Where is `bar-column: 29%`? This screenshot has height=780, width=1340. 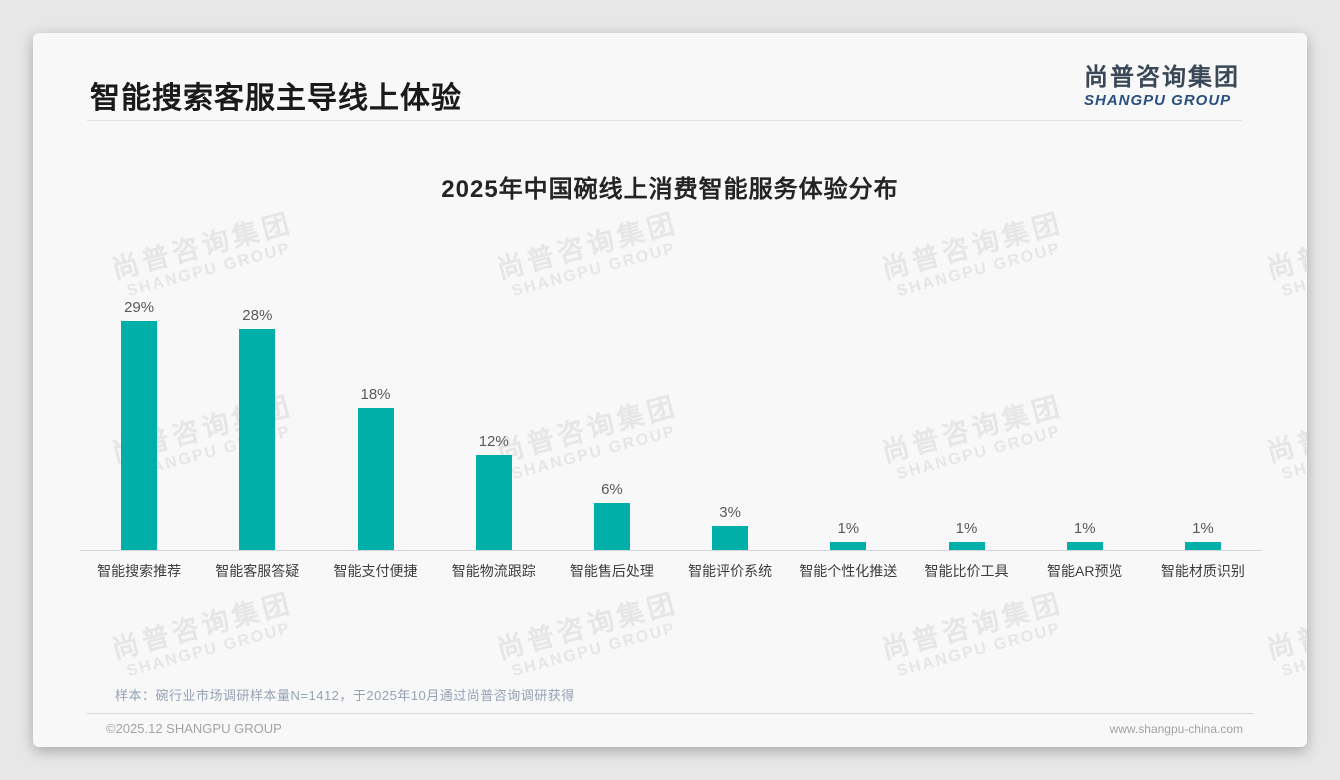 bar-column: 29% is located at coordinates (139, 424).